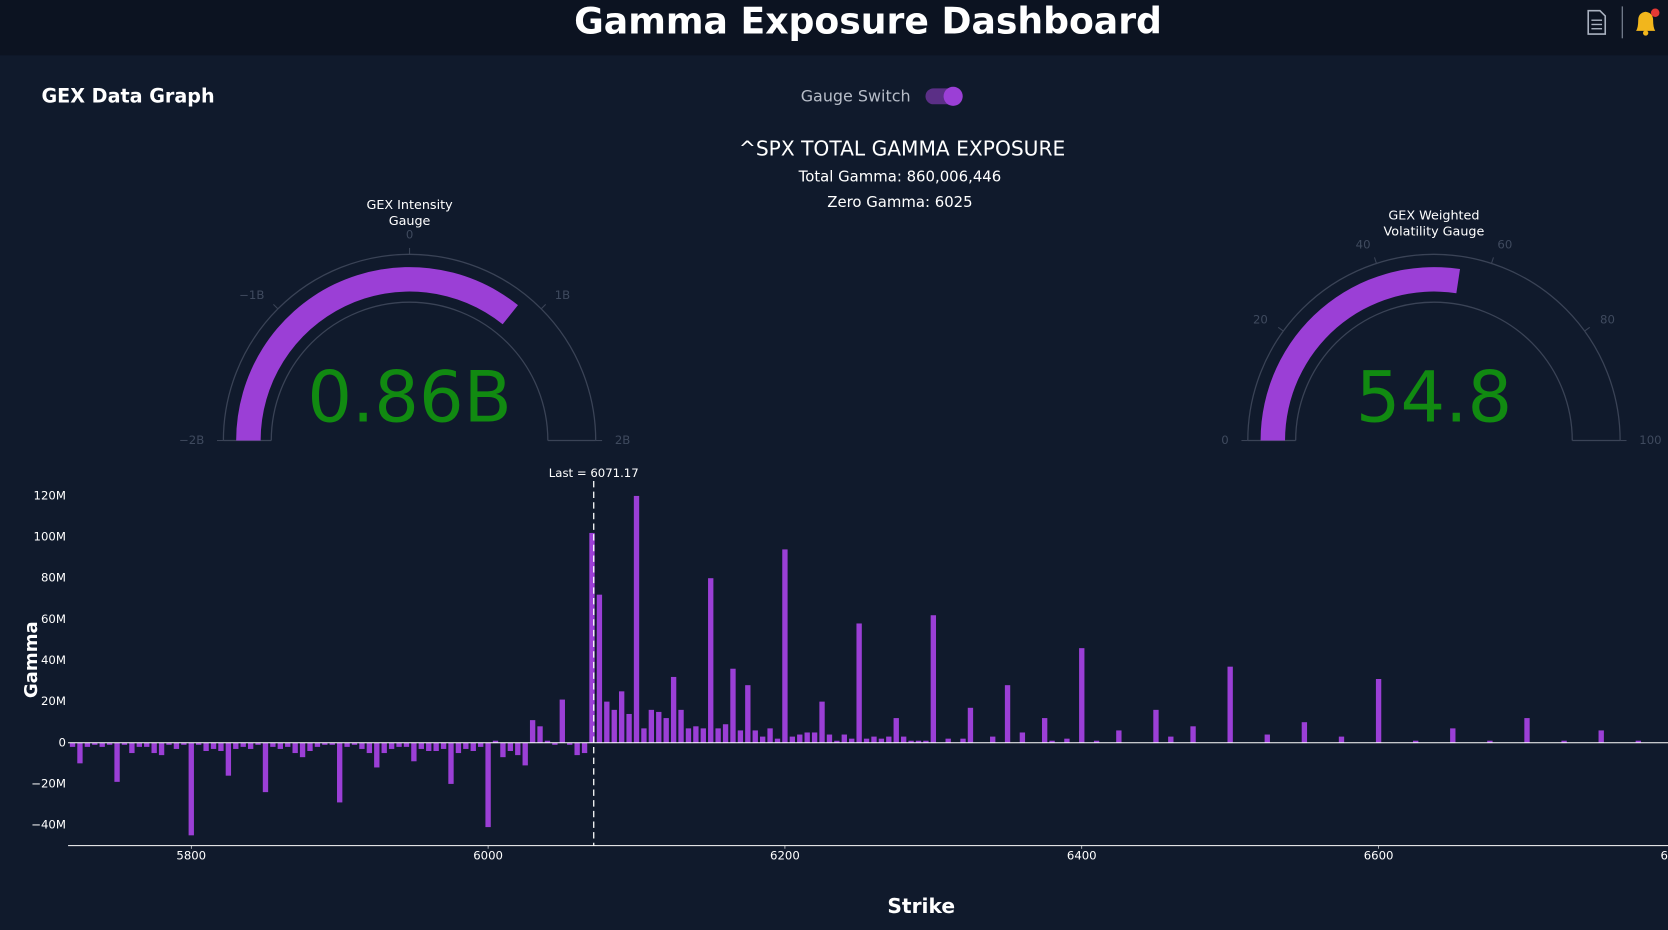 Image resolution: width=1668 pixels, height=930 pixels. Describe the element at coordinates (921, 906) in the screenshot. I see `x-axis-title: Strike` at that location.